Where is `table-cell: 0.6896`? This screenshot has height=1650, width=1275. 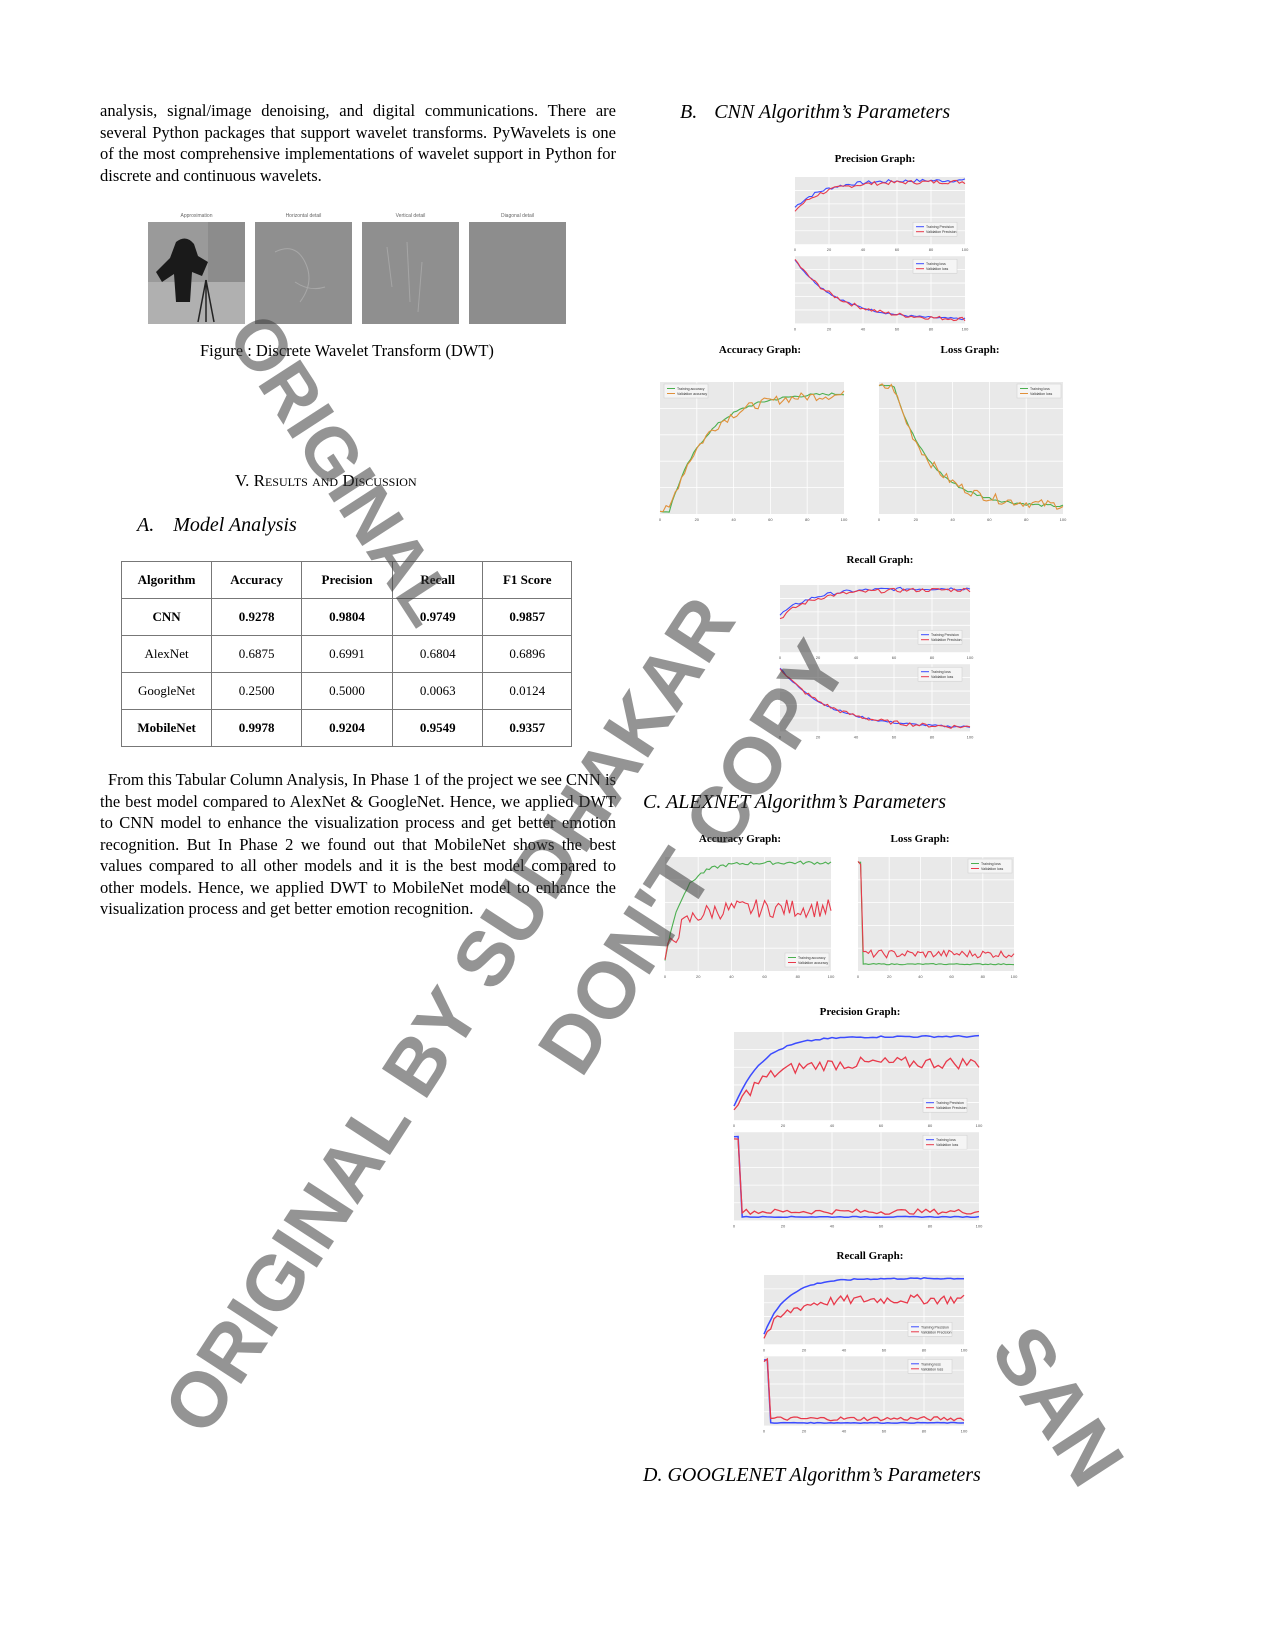 table-cell: 0.6896 is located at coordinates (527, 654).